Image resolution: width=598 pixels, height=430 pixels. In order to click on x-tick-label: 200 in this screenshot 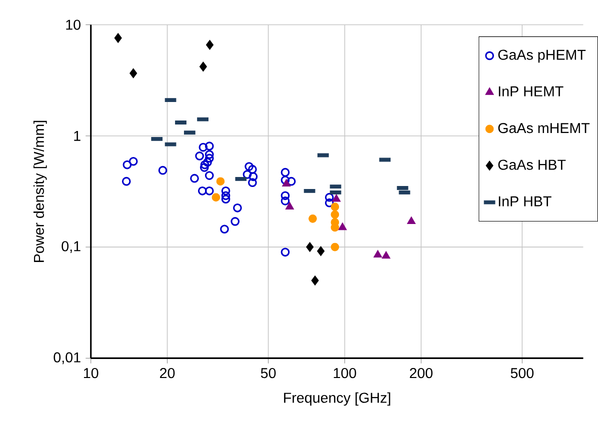, I will do `click(421, 373)`.